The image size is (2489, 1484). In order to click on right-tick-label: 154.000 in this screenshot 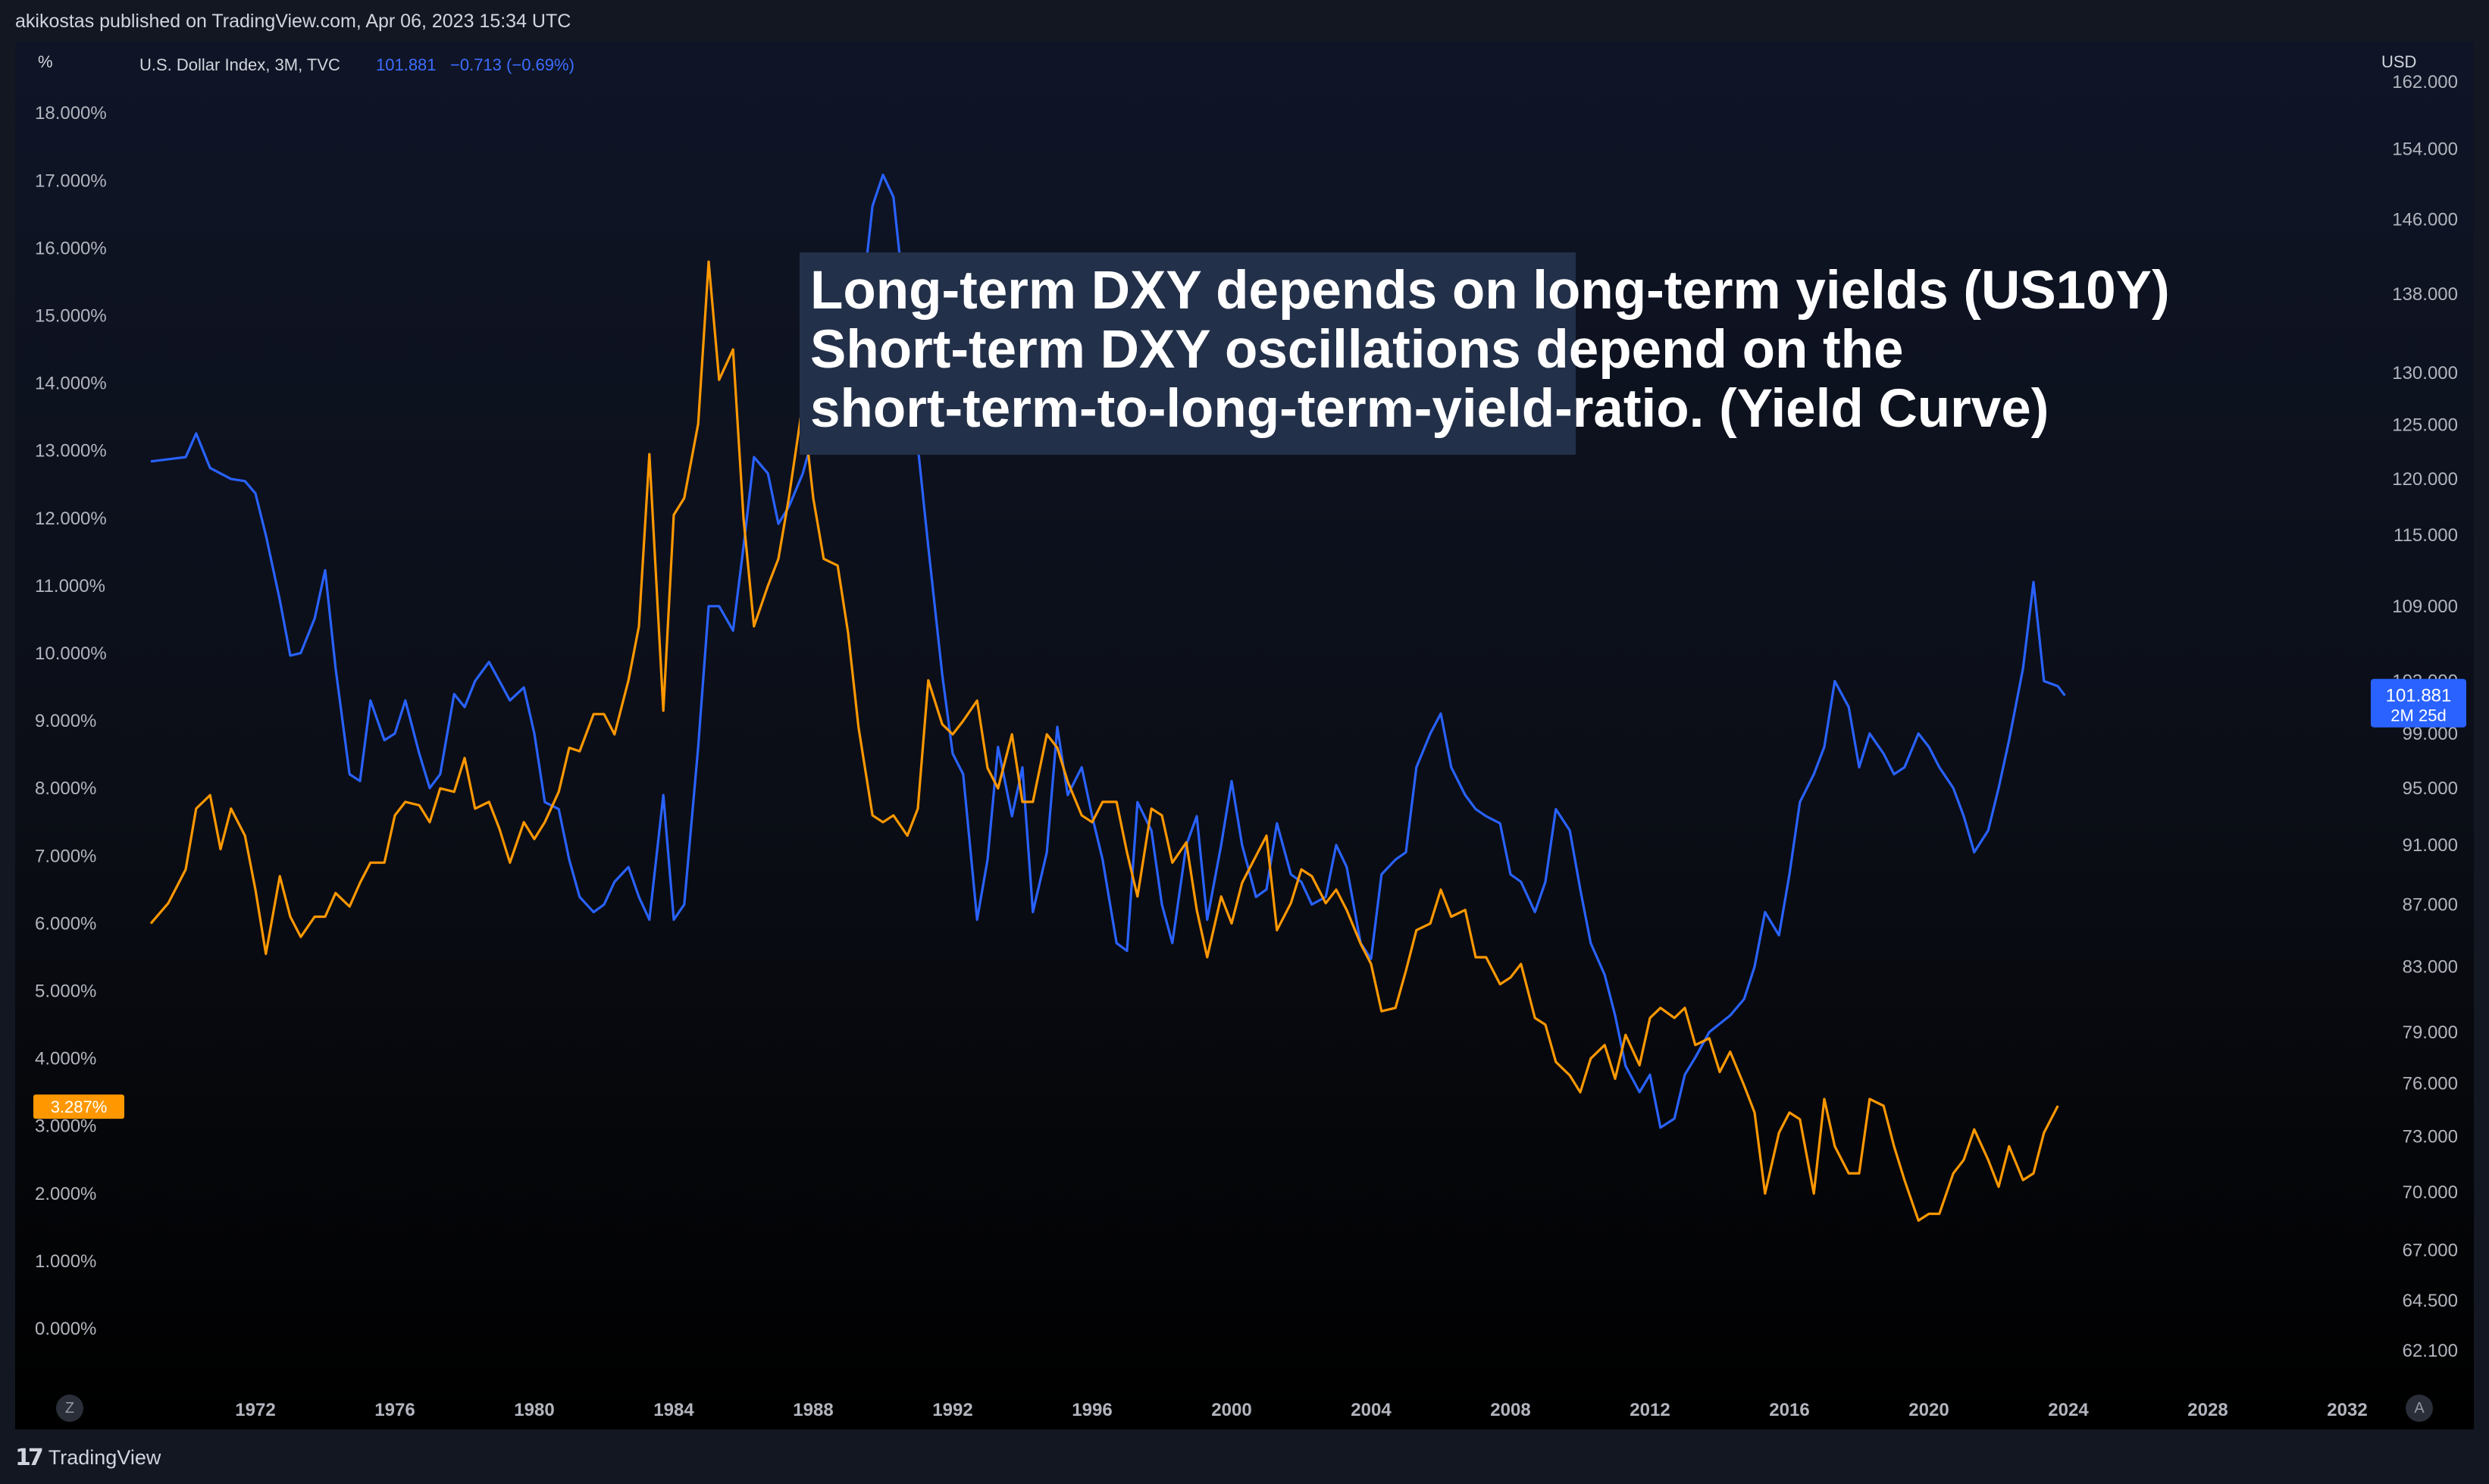, I will do `click(2425, 149)`.